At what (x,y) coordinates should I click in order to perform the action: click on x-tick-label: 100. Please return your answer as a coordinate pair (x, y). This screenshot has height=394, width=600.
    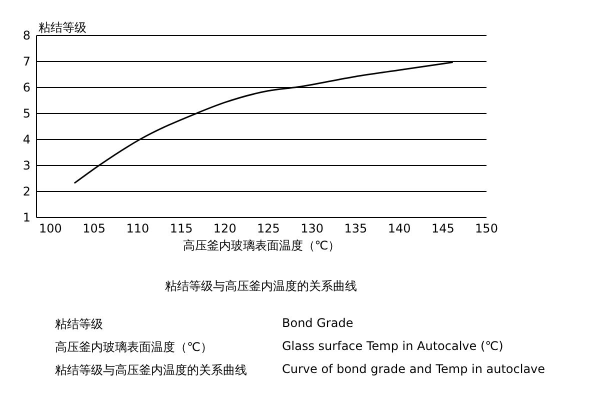
    Looking at the image, I should click on (50, 229).